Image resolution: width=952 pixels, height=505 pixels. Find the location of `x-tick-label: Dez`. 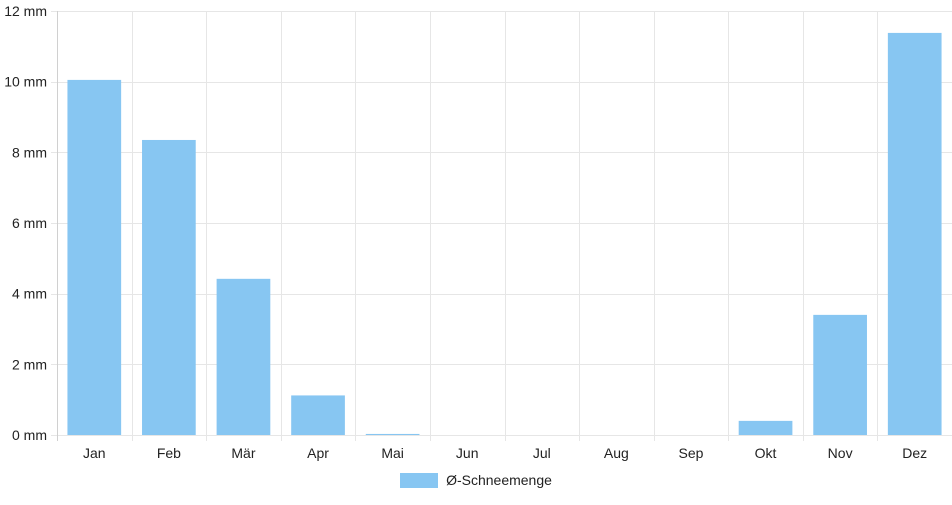

x-tick-label: Dez is located at coordinates (914, 453).